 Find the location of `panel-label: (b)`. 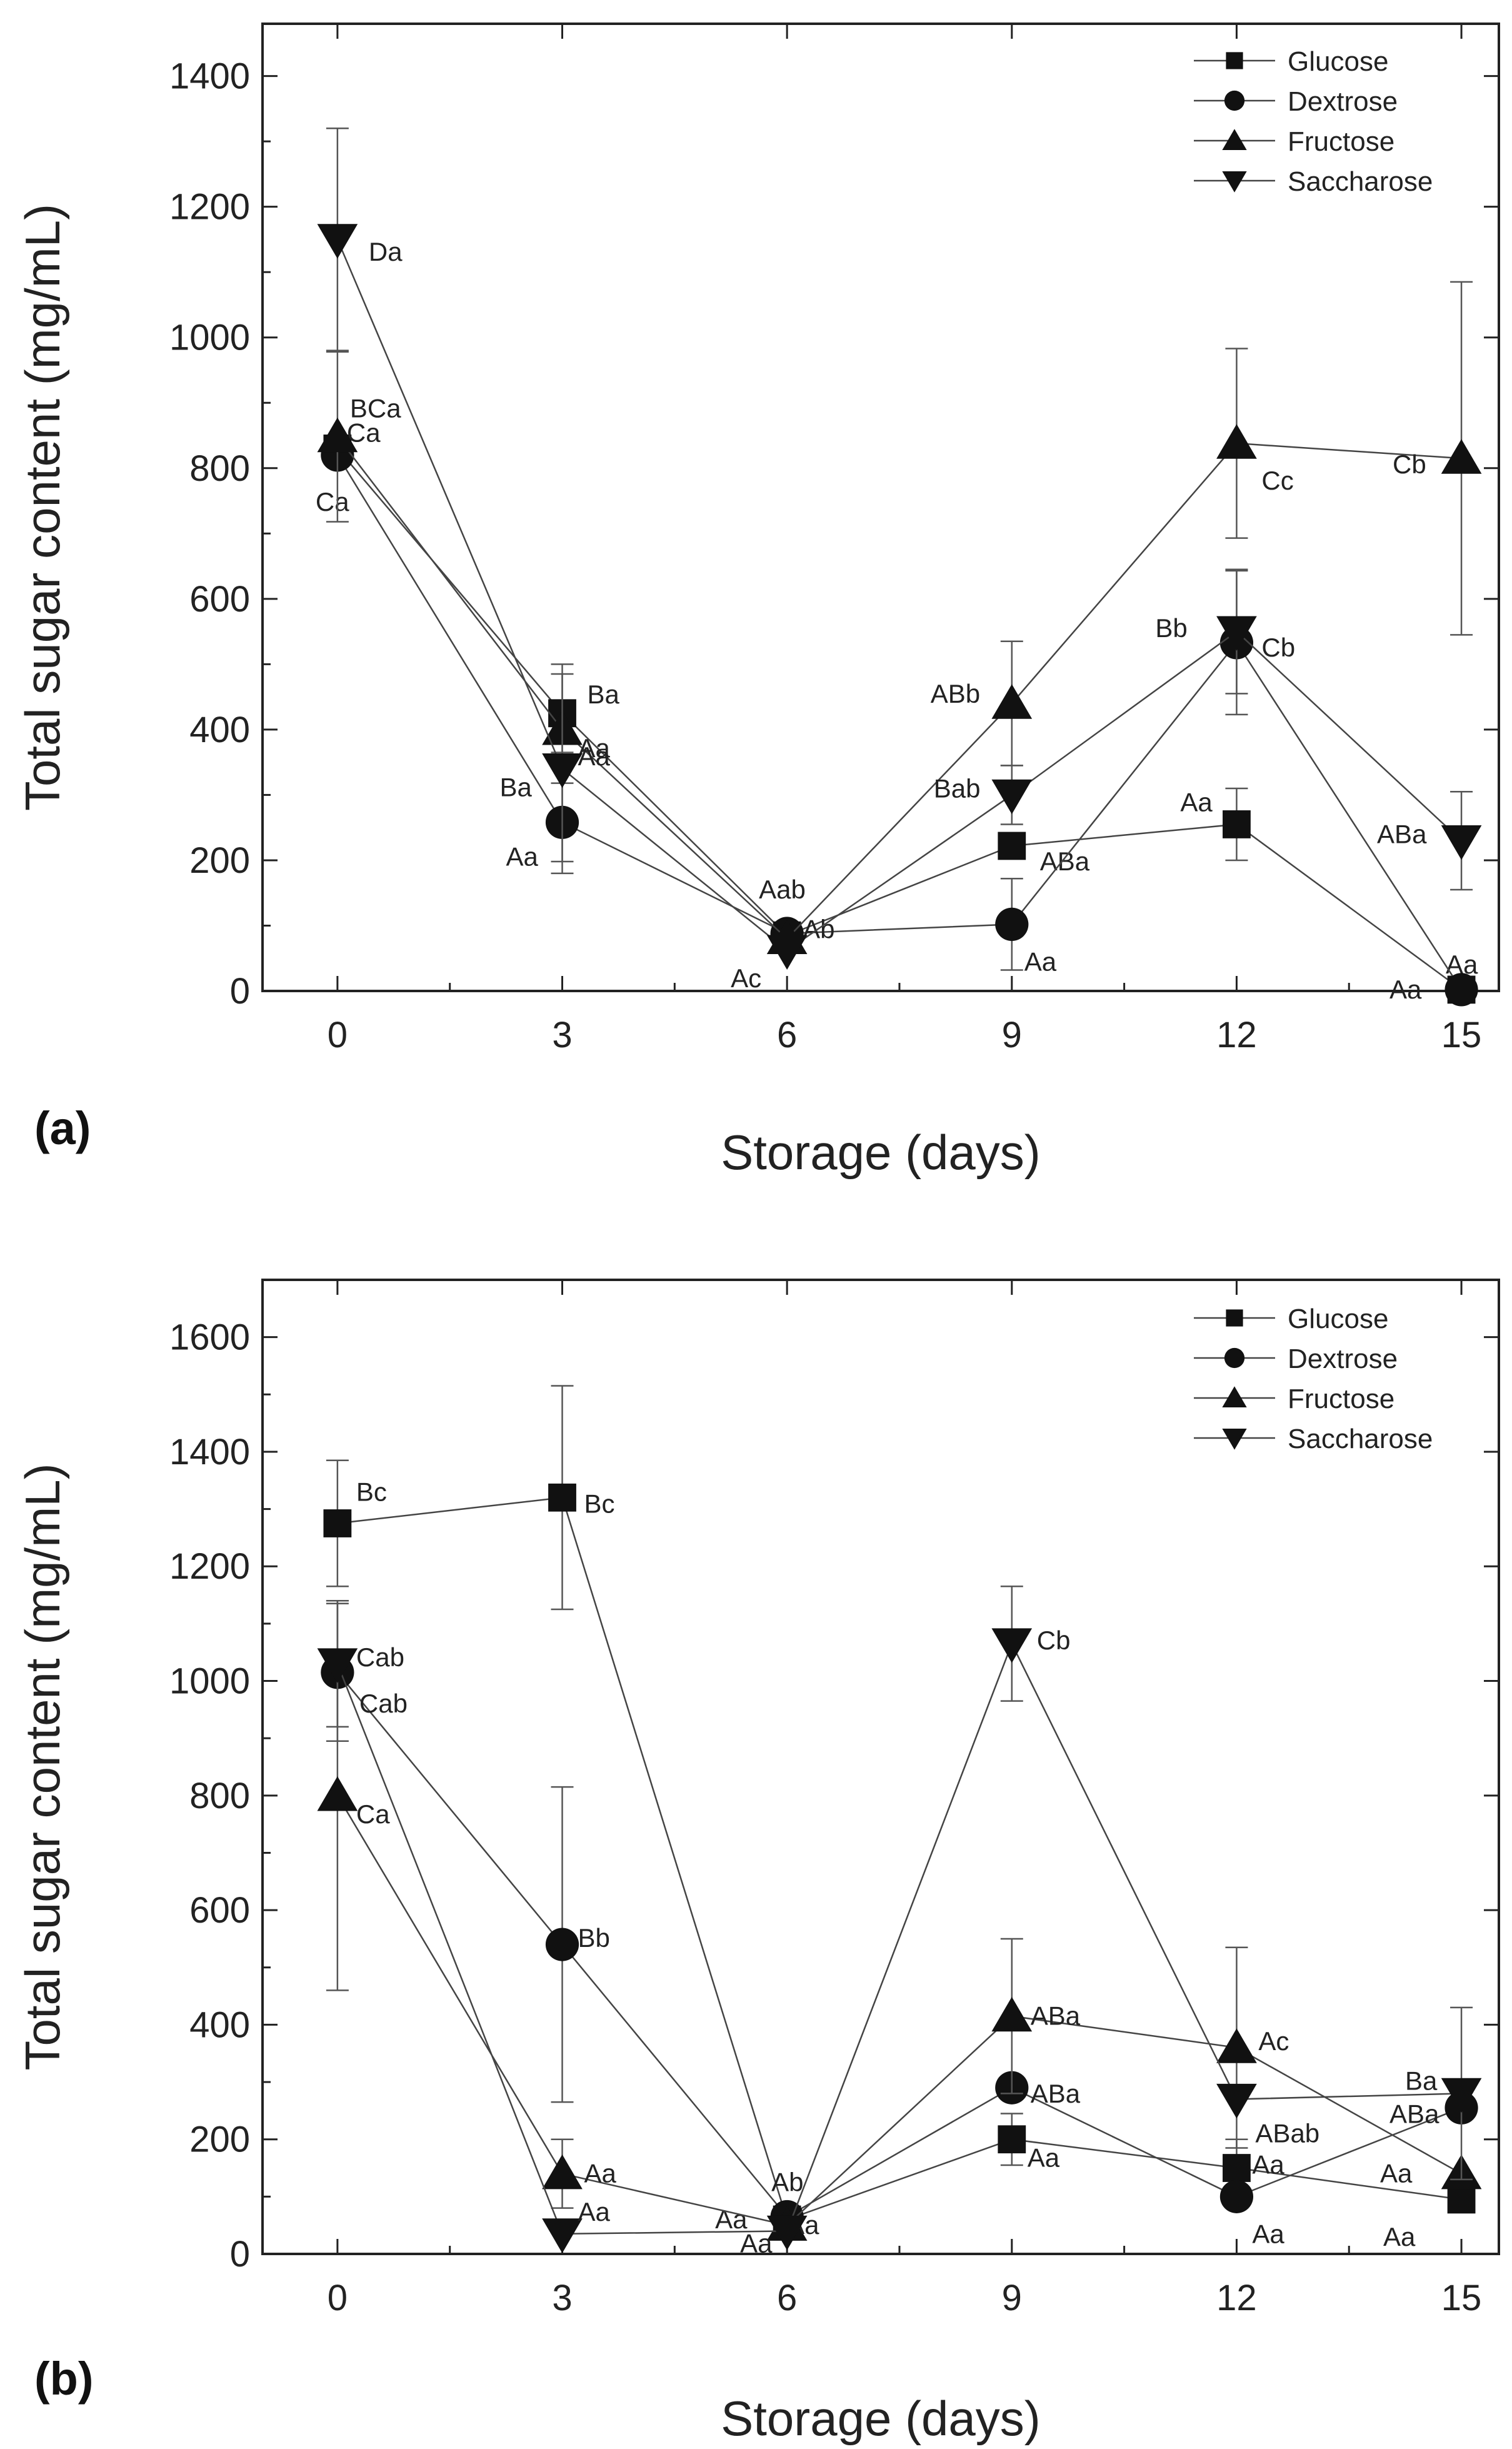

panel-label: (b) is located at coordinates (64, 2379).